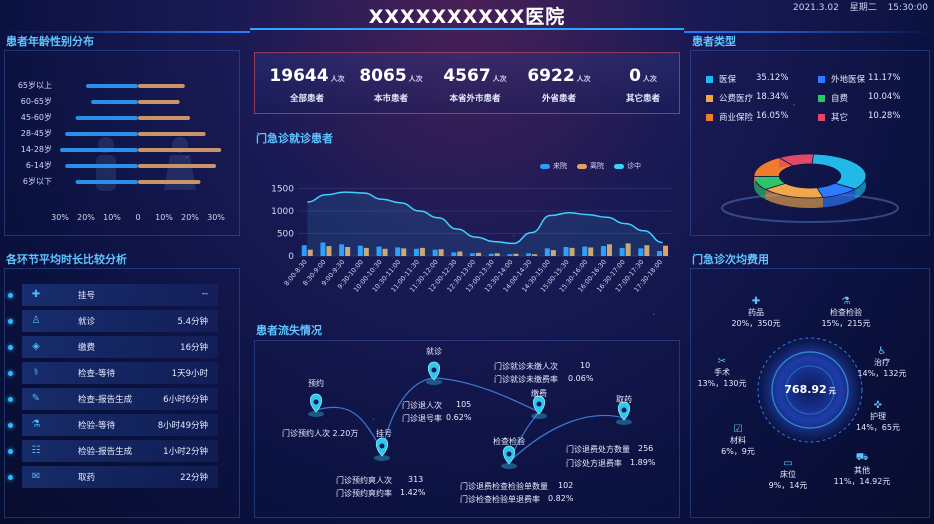 The image size is (934, 524). I want to click on fee-item-value: 11%，14.92元, so click(862, 481).